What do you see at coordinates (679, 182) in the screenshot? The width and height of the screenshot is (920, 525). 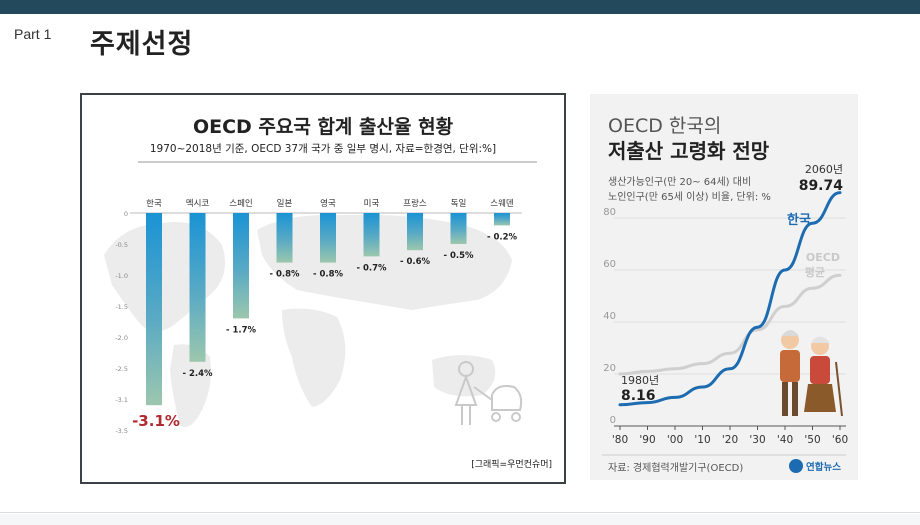 I see `line-chart-desc-1: 생산가능인구(만 20~ 64세) 대비` at bounding box center [679, 182].